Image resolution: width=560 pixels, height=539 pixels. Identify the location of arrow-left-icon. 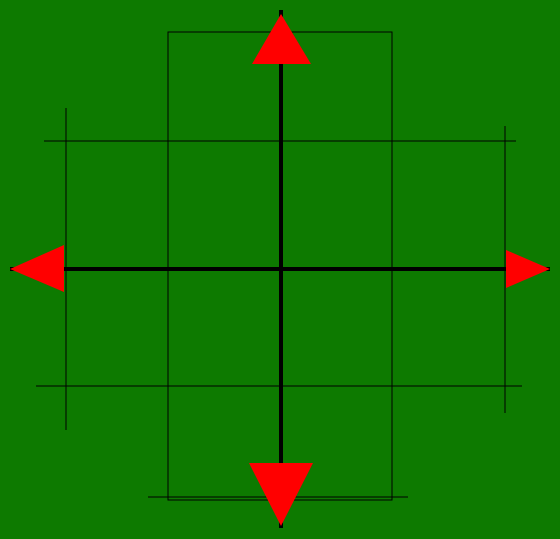
(37, 268).